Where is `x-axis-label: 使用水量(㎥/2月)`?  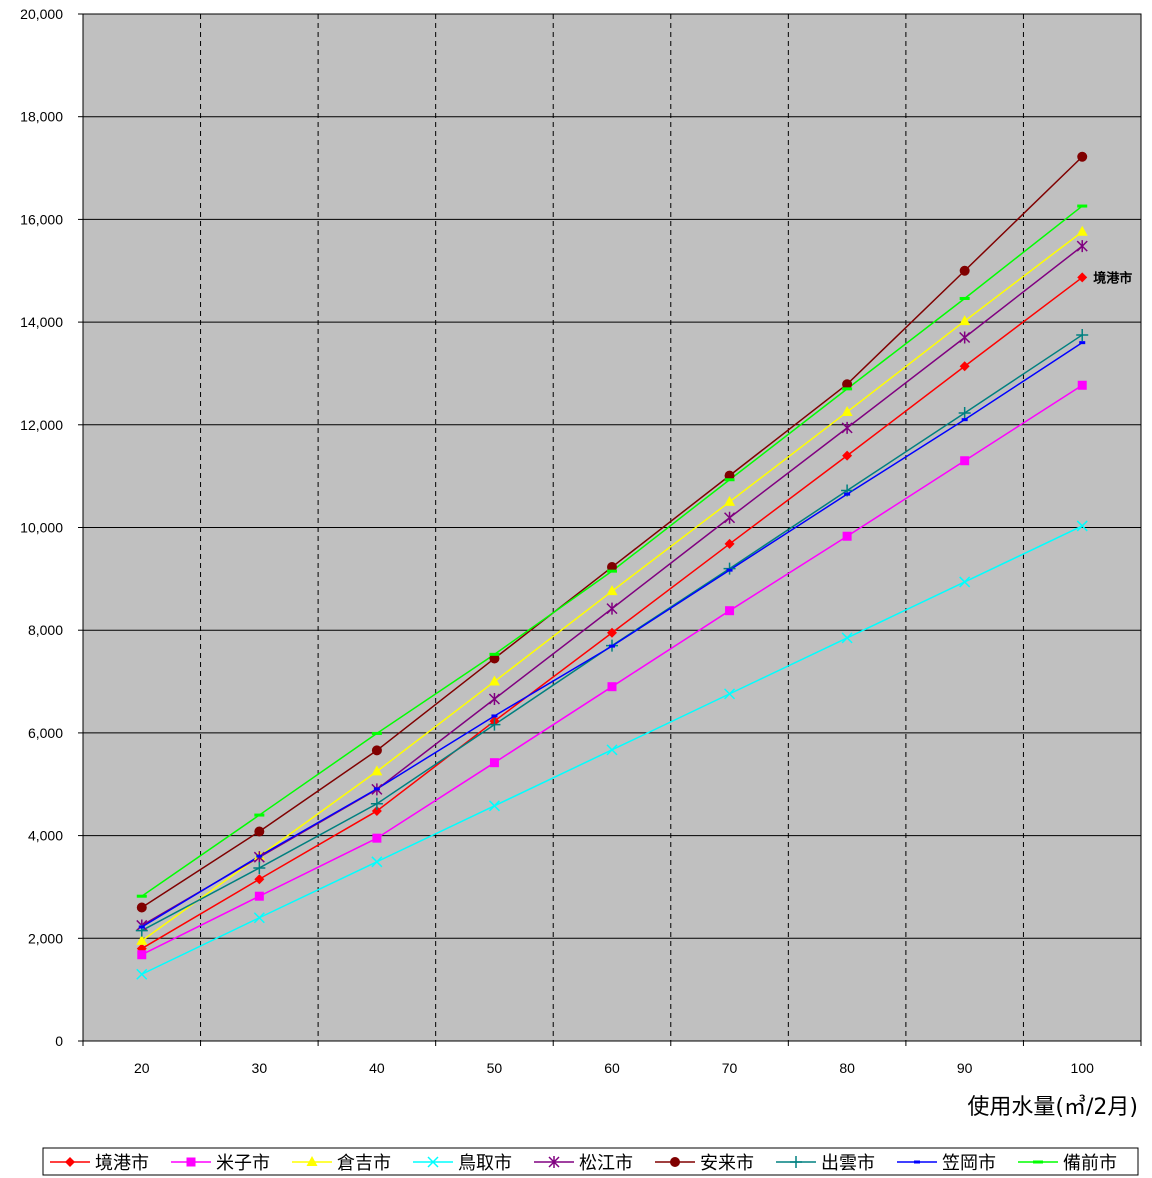
x-axis-label: 使用水量(㎥/2月) is located at coordinates (1052, 1107).